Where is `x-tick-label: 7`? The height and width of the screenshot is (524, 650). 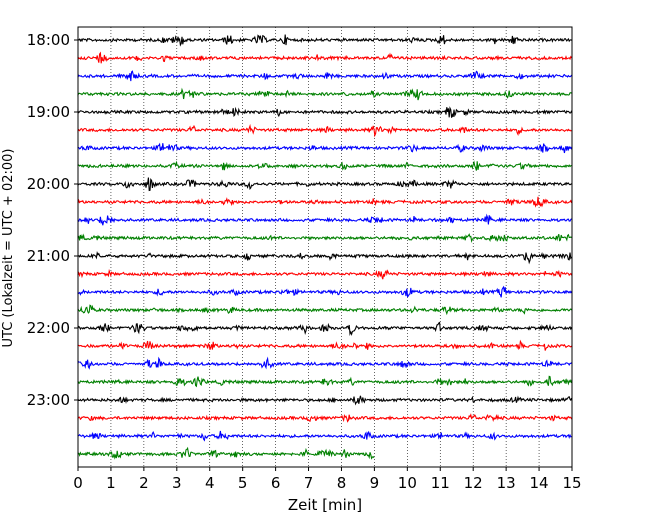
x-tick-label: 7 is located at coordinates (309, 483).